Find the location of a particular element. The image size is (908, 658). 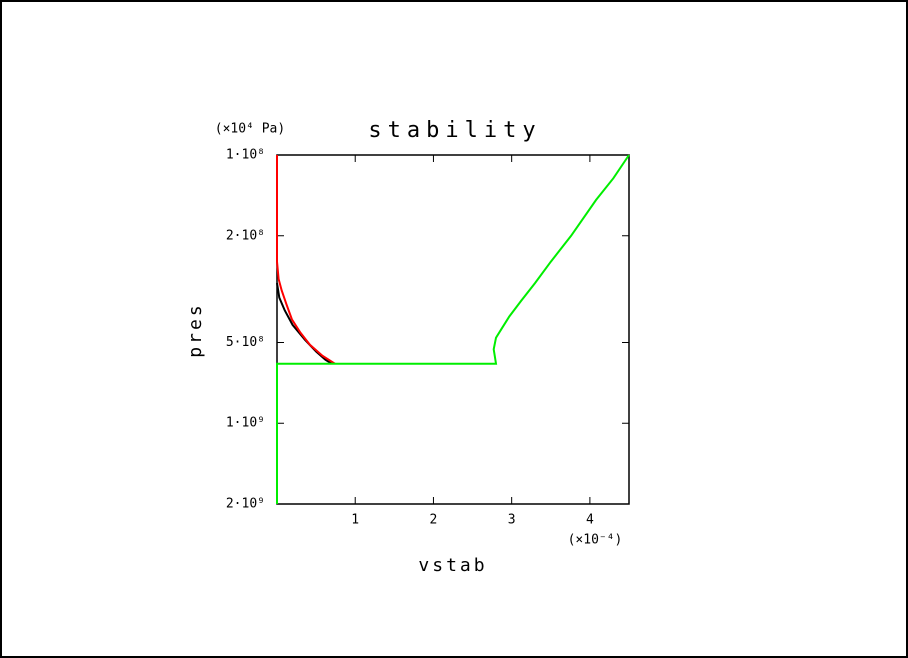

y-tick-label: 1·10⁸ is located at coordinates (245, 155).